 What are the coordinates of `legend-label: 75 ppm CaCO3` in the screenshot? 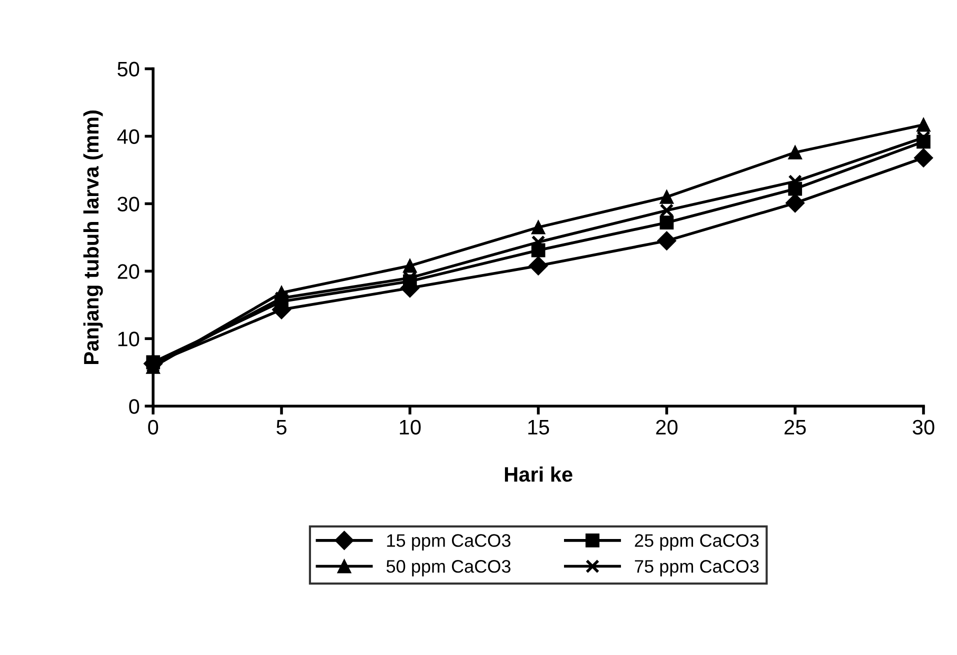 It's located at (696, 568).